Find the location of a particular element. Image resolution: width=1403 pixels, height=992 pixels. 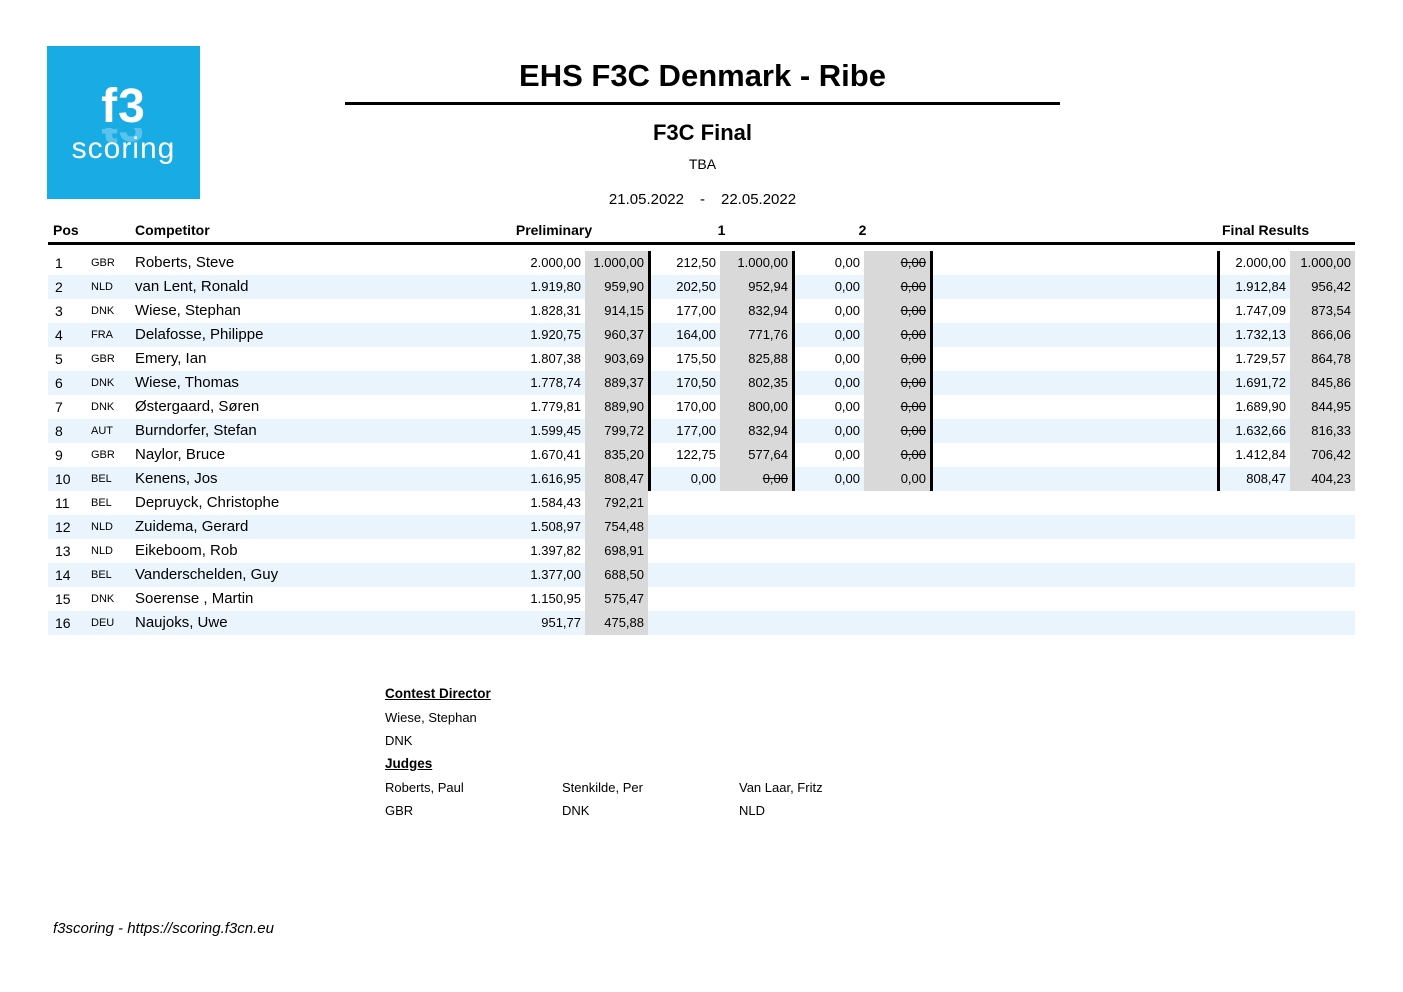

pos-cell: 7 is located at coordinates (59, 407).